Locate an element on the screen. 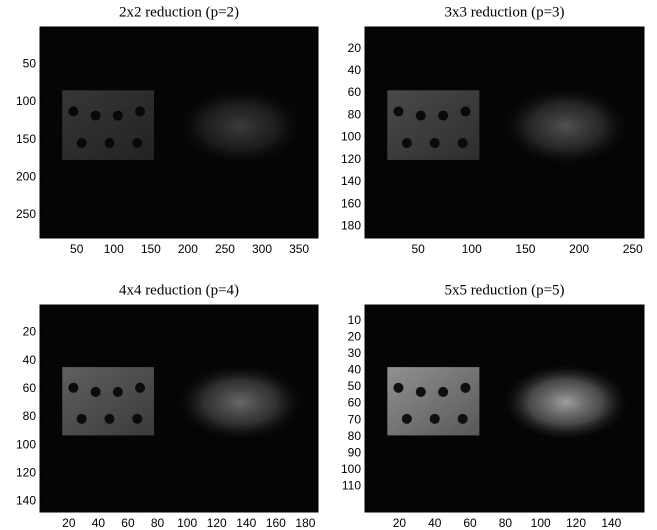 This screenshot has height=530, width=657. y-tick-label: 10 is located at coordinates (355, 320).